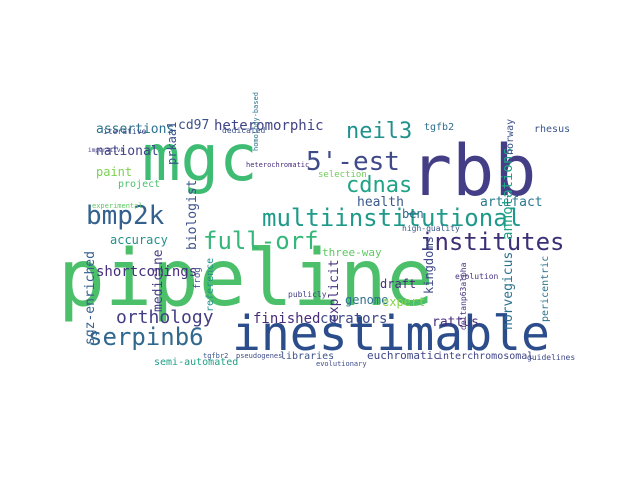  What do you see at coordinates (259, 356) in the screenshot?
I see `cloud-word: pseudogenes` at bounding box center [259, 356].